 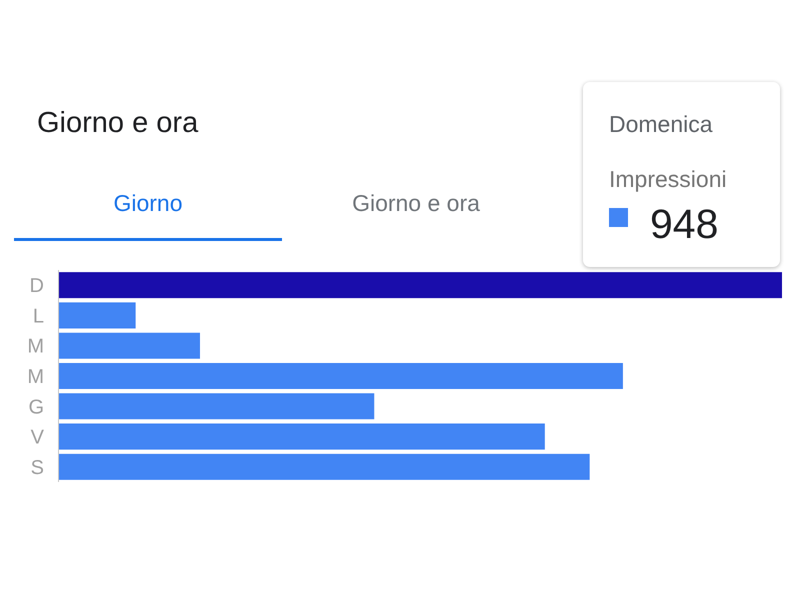 I want to click on text: Domenica, so click(x=661, y=124).